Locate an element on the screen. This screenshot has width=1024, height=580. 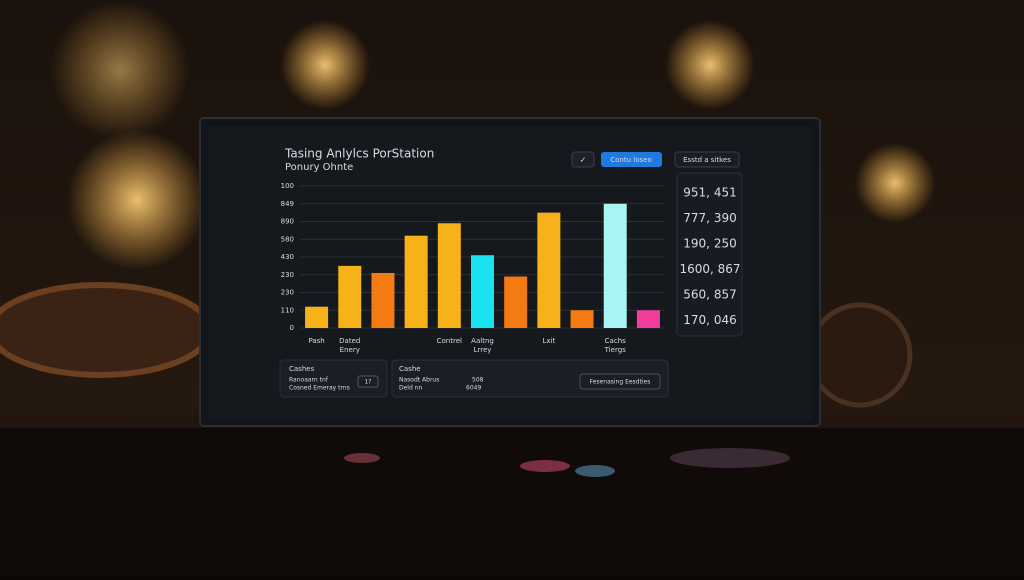
y-tick-label: 100 is located at coordinates (287, 186).